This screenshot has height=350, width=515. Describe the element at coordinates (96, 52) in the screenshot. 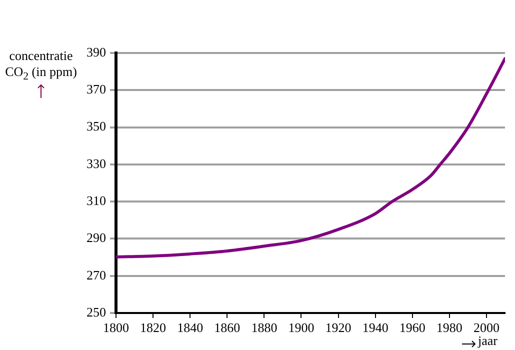

I see `y-tick-label: 390` at that location.